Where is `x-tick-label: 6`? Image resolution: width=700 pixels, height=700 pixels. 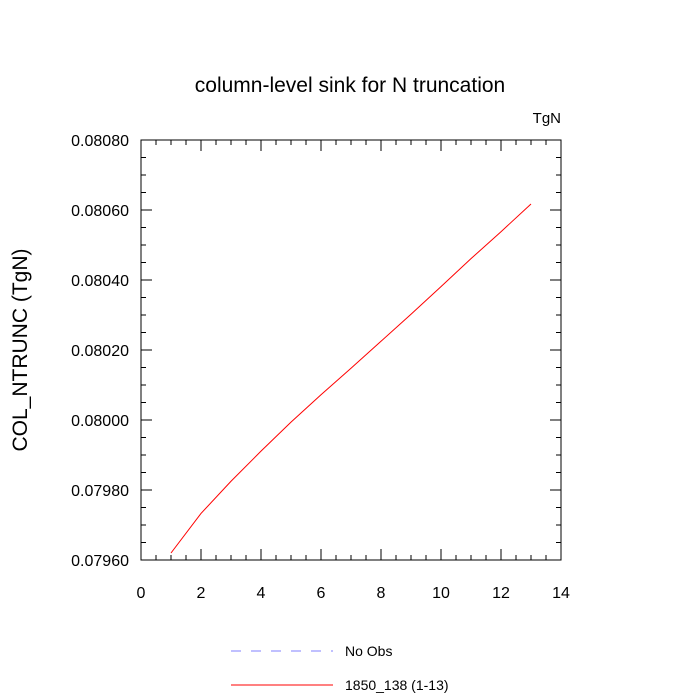 x-tick-label: 6 is located at coordinates (321, 593).